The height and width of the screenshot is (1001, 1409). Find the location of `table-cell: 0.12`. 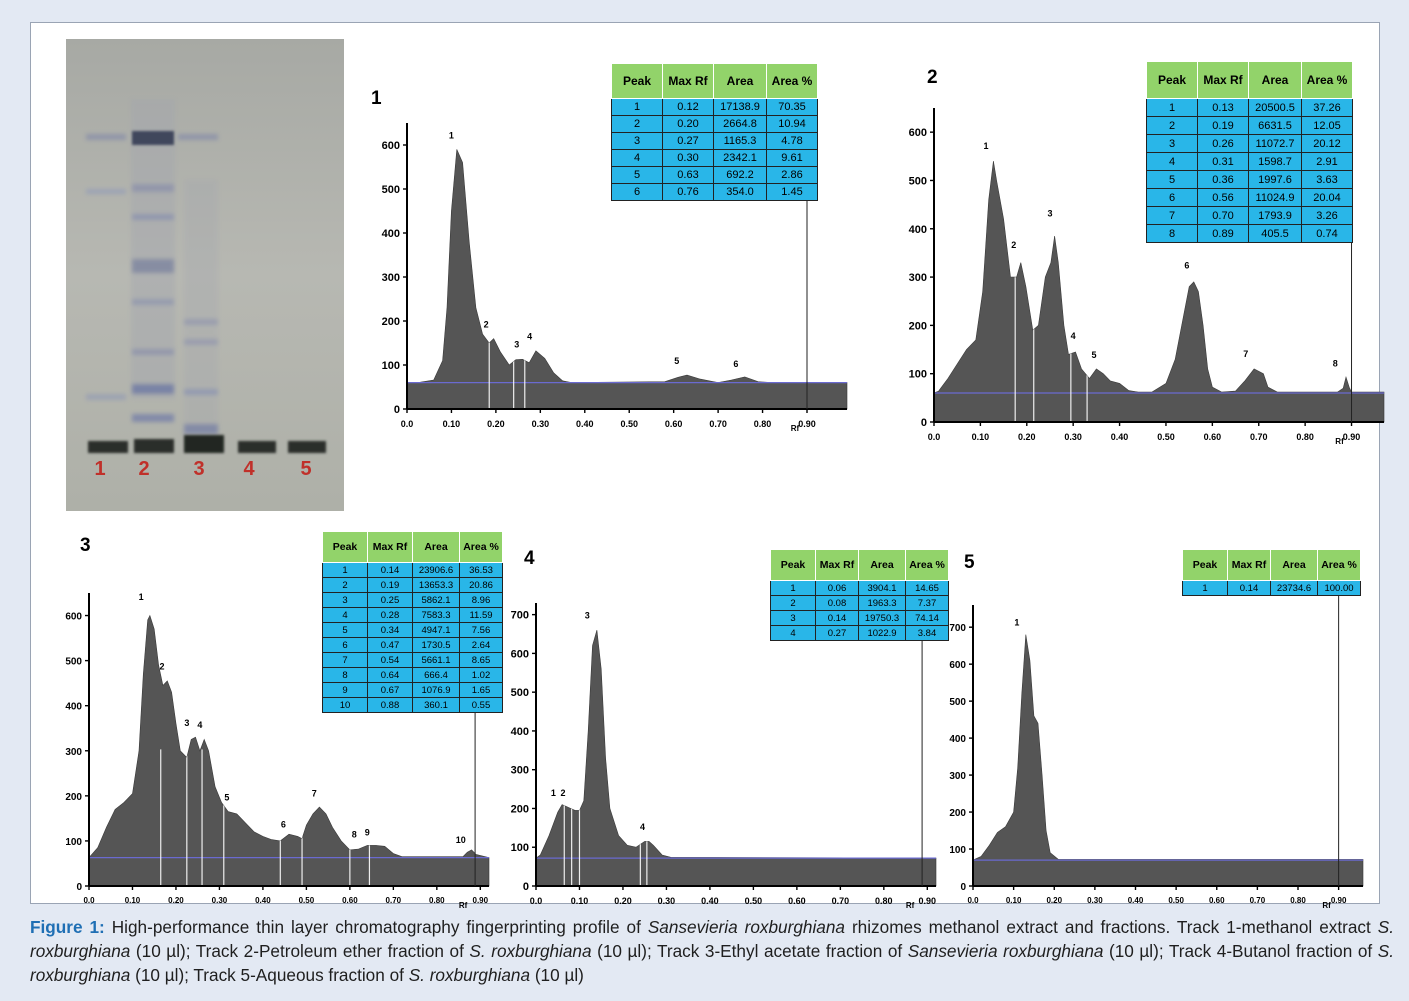

table-cell: 0.12 is located at coordinates (688, 107).